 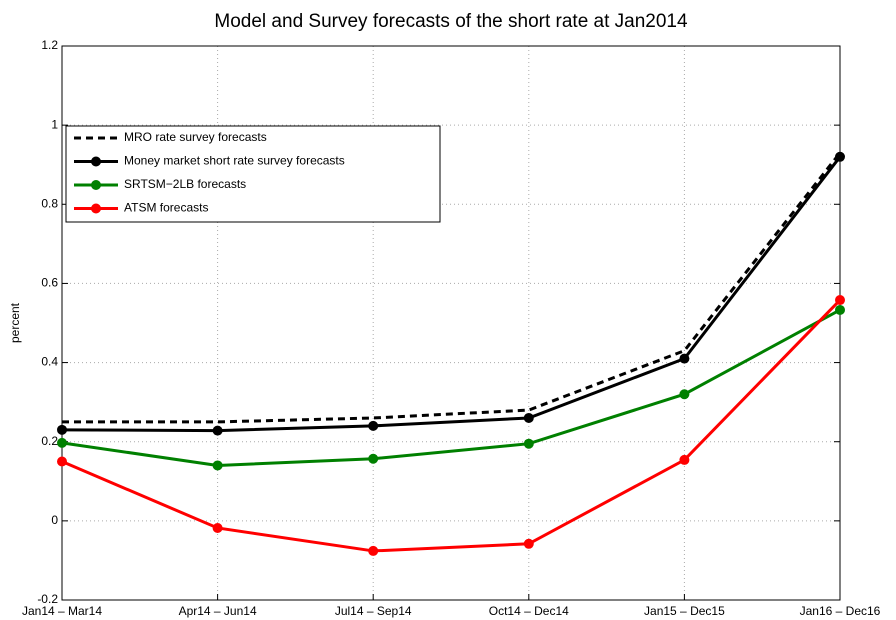 What do you see at coordinates (54, 520) in the screenshot?
I see `y-tick-label: 0` at bounding box center [54, 520].